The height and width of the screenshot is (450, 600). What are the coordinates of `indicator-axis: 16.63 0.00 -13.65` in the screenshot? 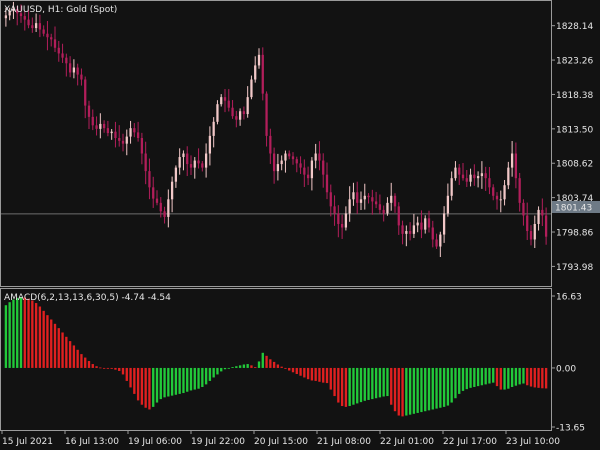 It's located at (568, 363).